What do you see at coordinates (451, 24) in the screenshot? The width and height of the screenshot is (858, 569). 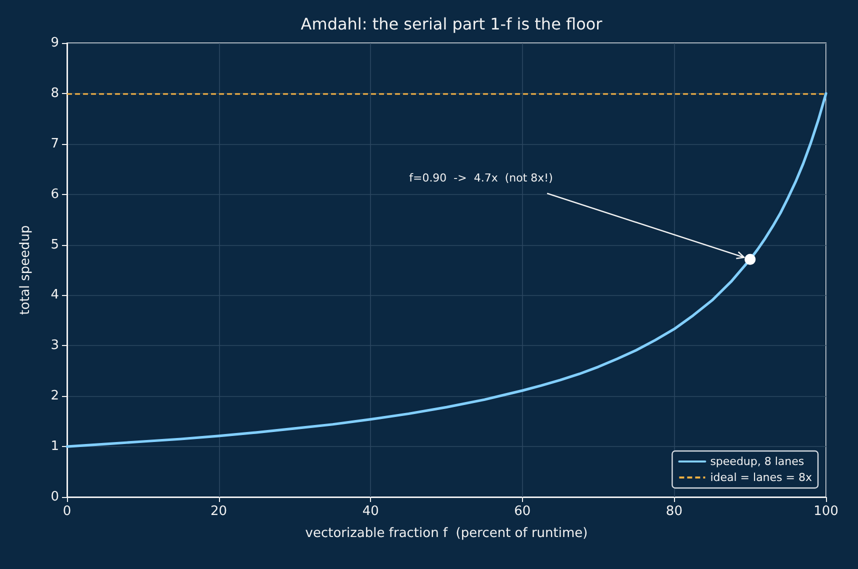 I see `chart-title: Amdahl: the serial part 1-f is the floor` at bounding box center [451, 24].